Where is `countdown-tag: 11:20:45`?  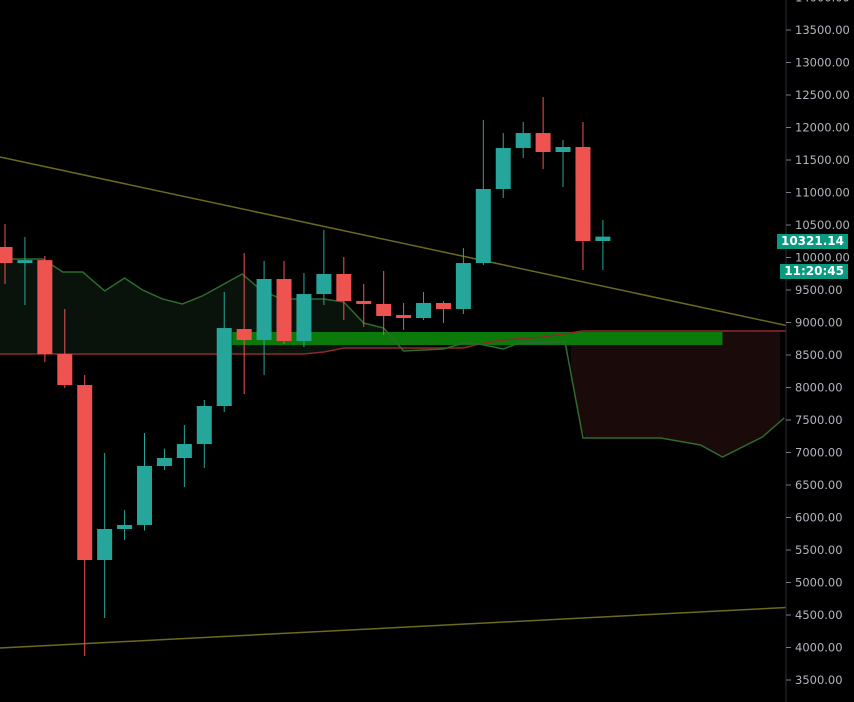
countdown-tag: 11:20:45 is located at coordinates (814, 271).